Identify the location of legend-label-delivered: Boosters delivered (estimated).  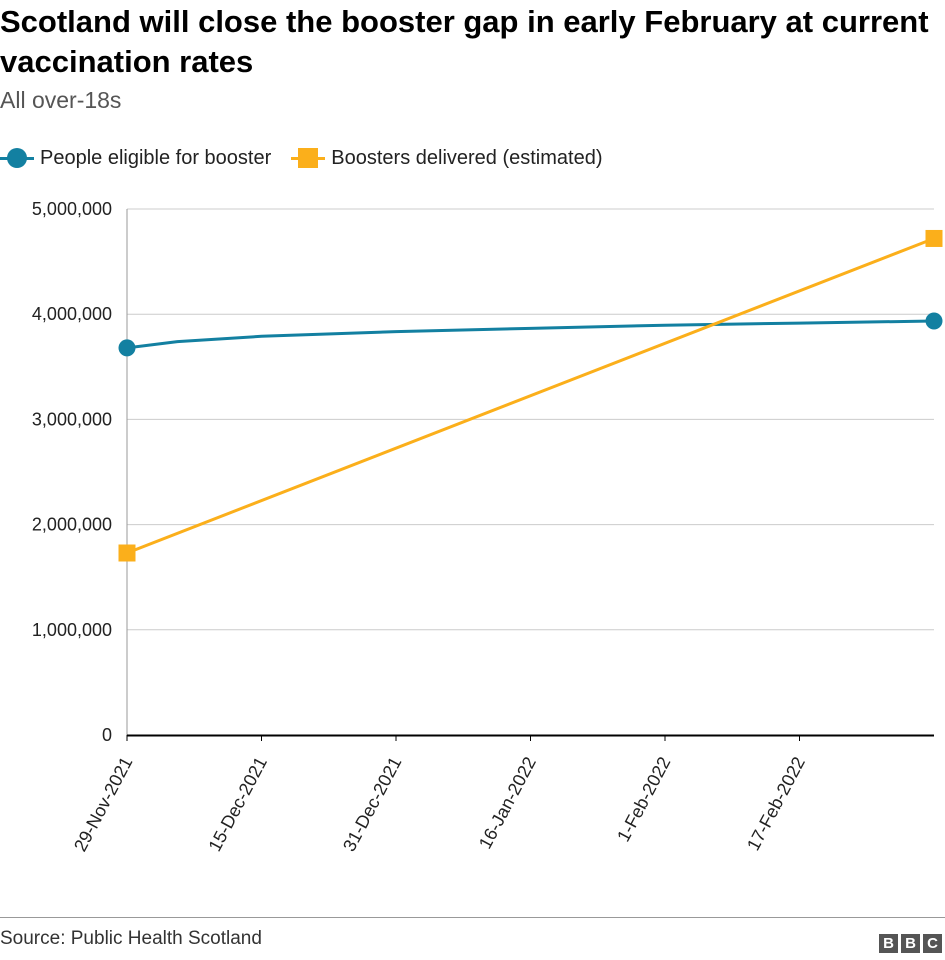
(467, 157).